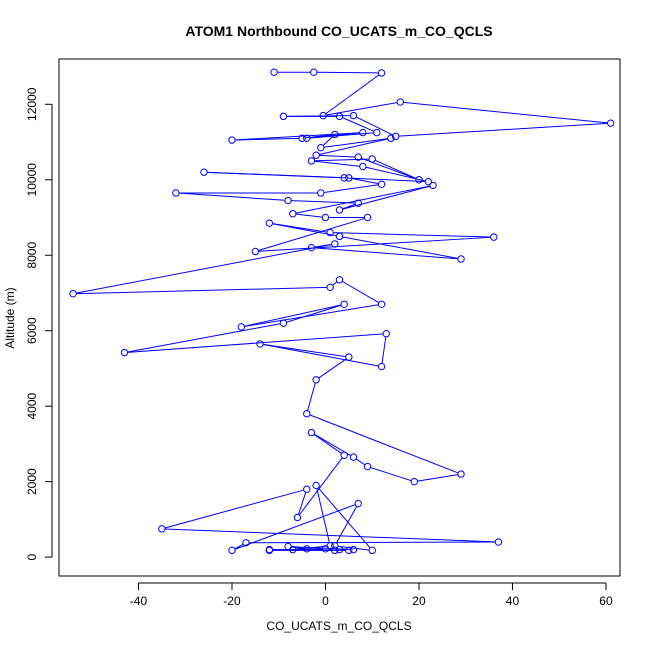 Image resolution: width=650 pixels, height=650 pixels. What do you see at coordinates (606, 601) in the screenshot?
I see `x-tick-label: 60` at bounding box center [606, 601].